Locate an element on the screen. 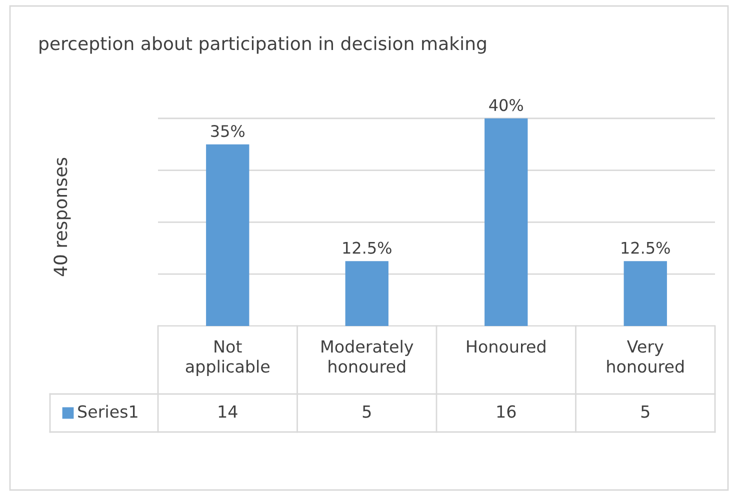  data-label: 35% is located at coordinates (227, 131).